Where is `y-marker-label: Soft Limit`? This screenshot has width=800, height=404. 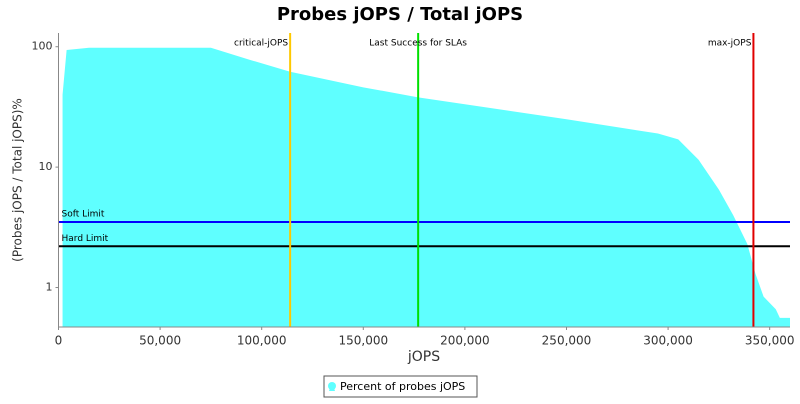 y-marker-label: Soft Limit is located at coordinates (83, 215).